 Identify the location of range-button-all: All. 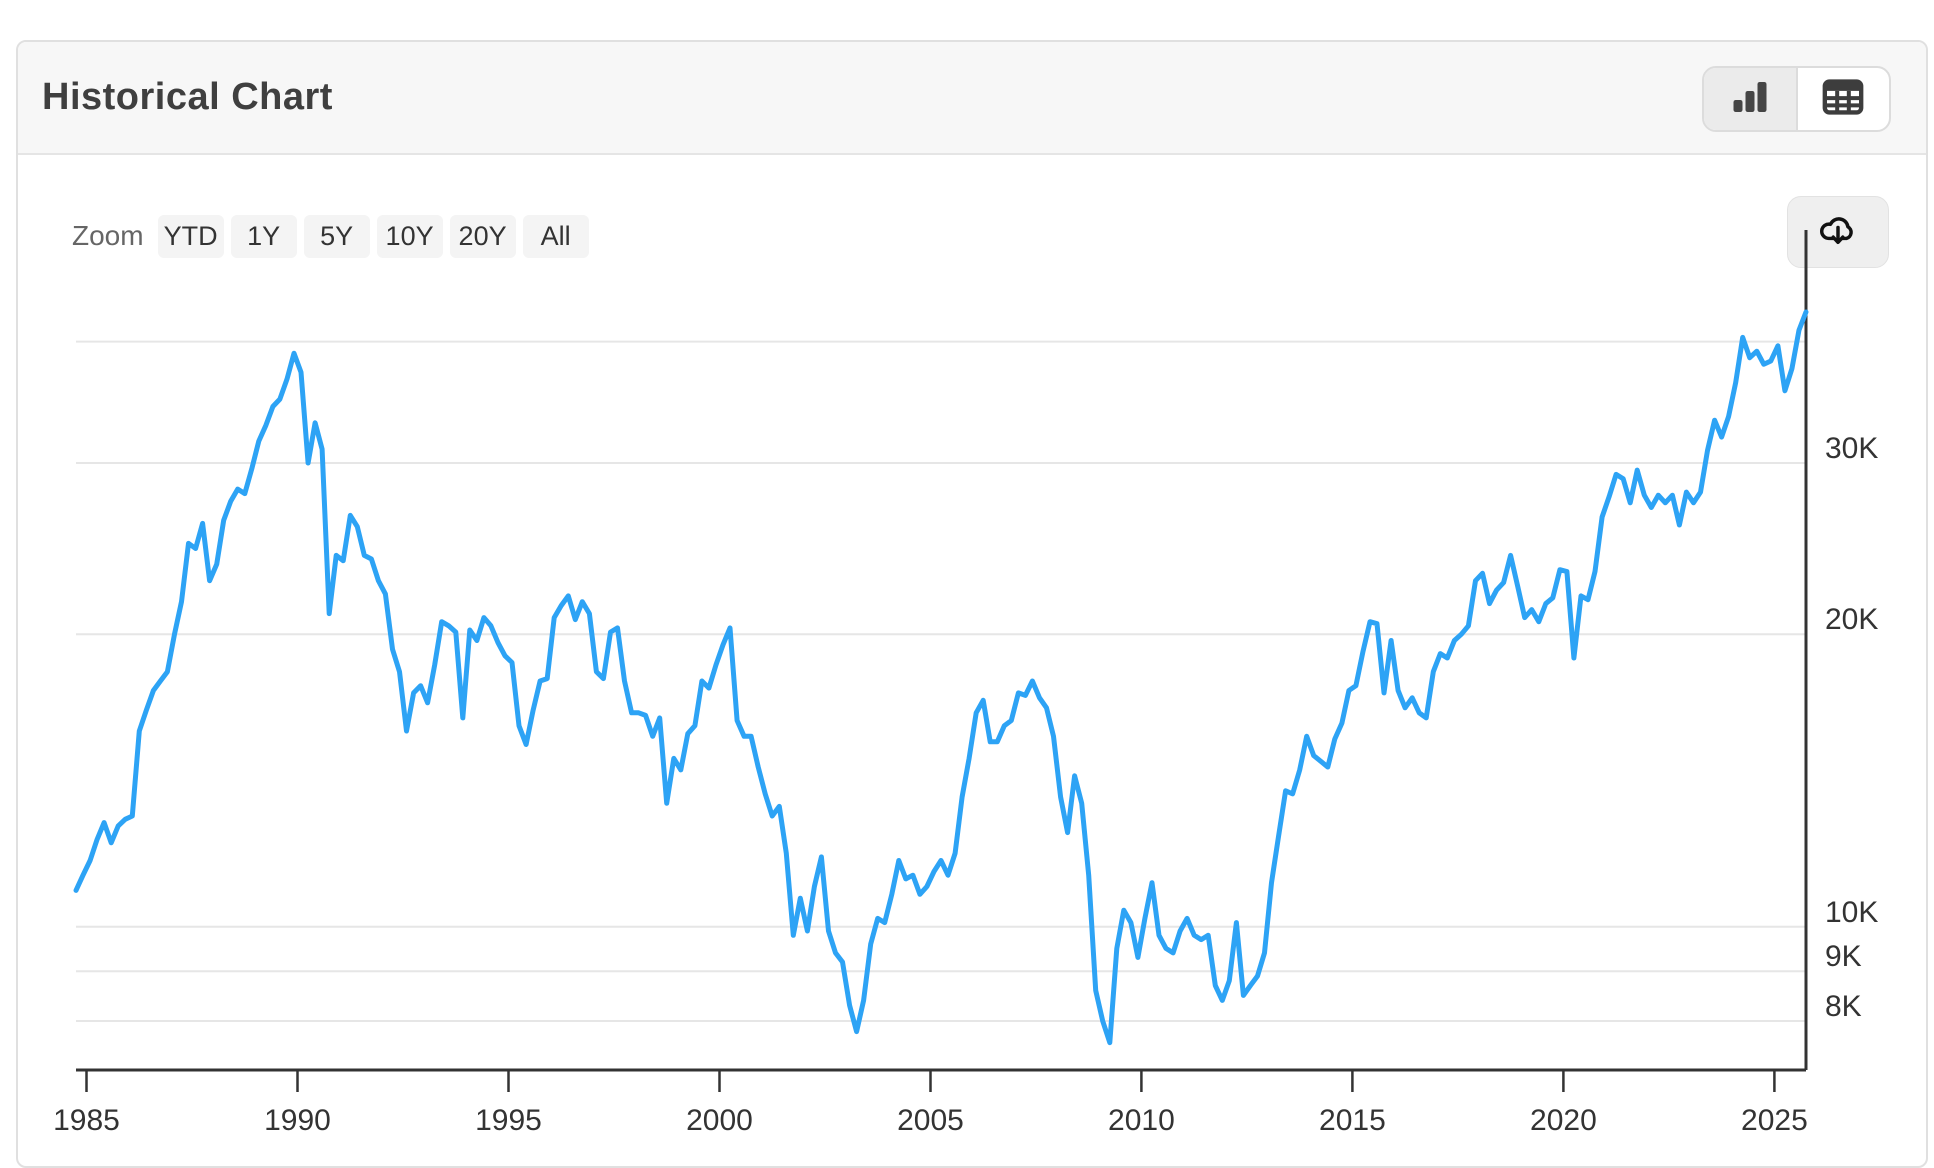
(555, 236).